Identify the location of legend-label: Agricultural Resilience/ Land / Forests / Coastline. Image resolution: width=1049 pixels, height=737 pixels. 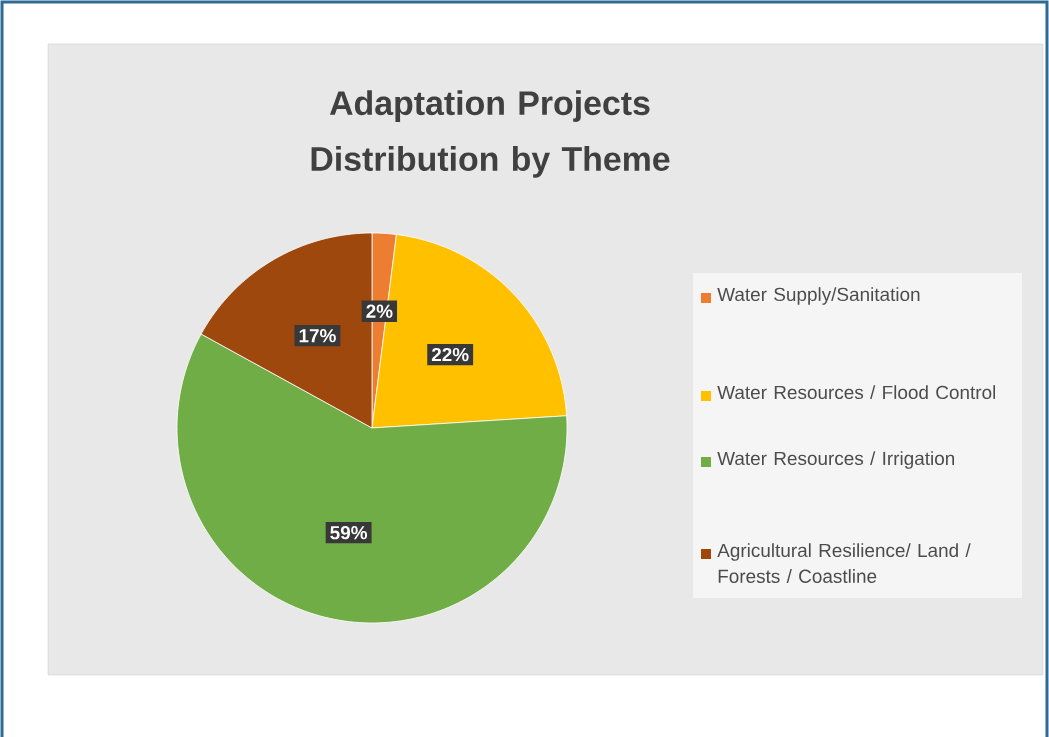
(844, 563).